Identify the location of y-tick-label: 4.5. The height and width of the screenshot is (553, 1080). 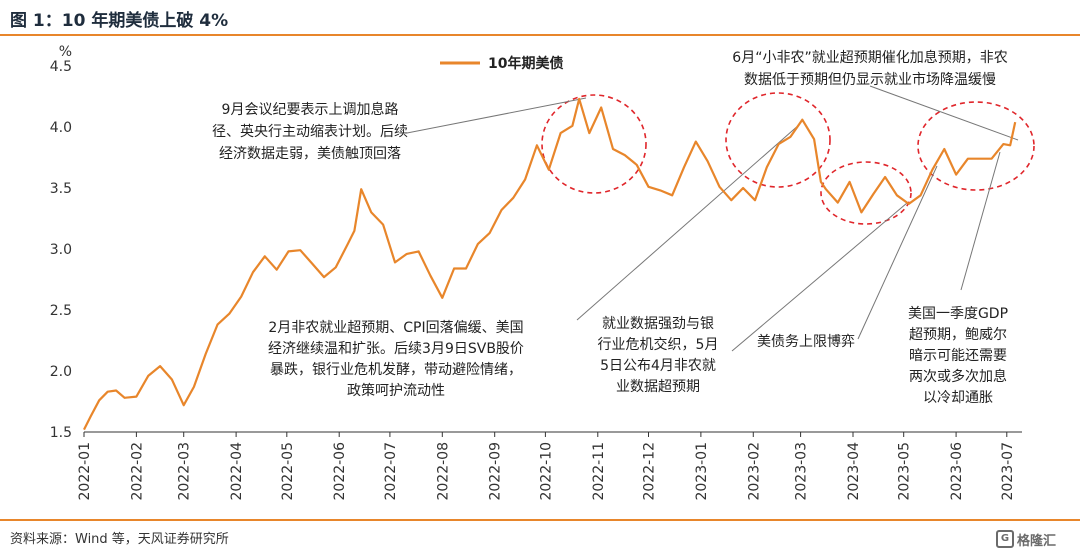
(61, 67).